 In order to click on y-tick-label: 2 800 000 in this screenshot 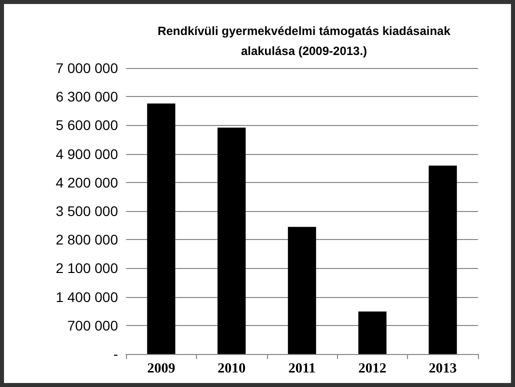, I will do `click(87, 240)`.